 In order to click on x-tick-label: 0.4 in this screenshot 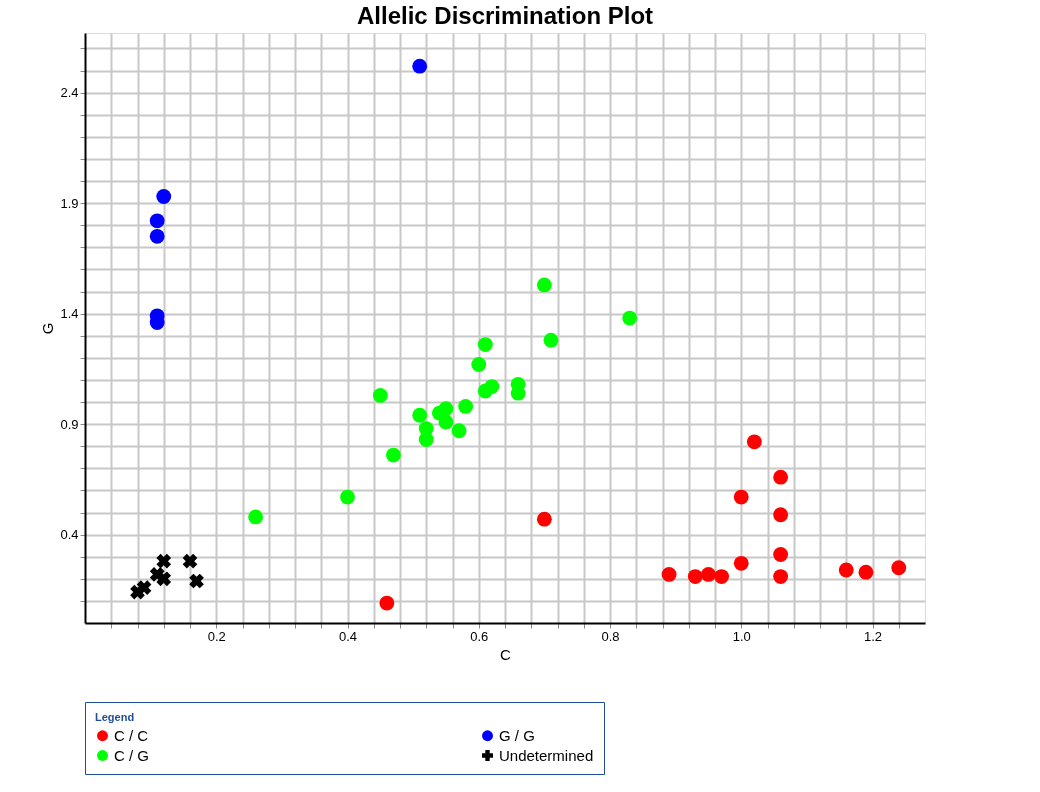, I will do `click(348, 636)`.